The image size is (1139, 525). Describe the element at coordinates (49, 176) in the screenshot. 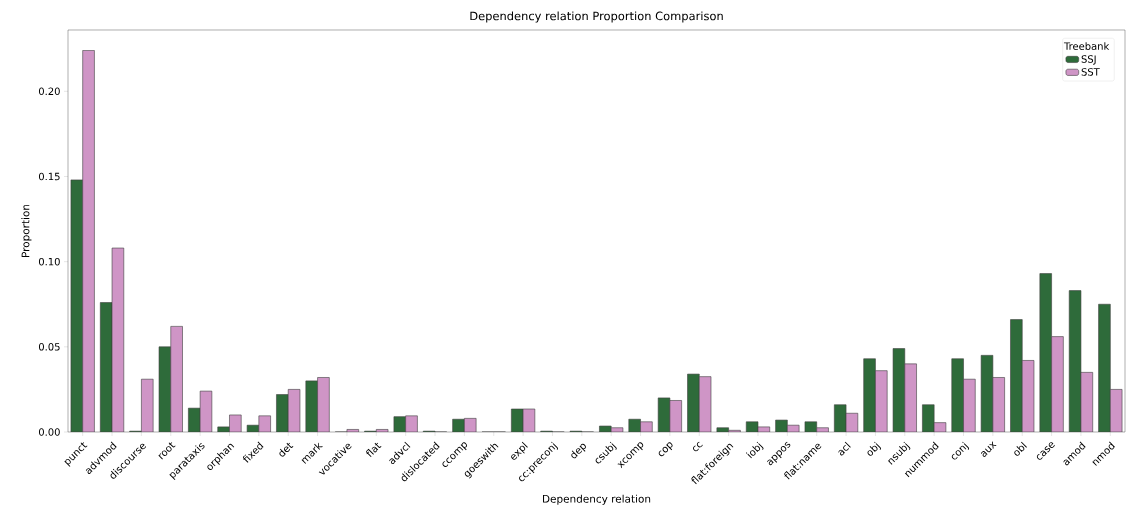

I see `y-tick-label: 0.15` at that location.